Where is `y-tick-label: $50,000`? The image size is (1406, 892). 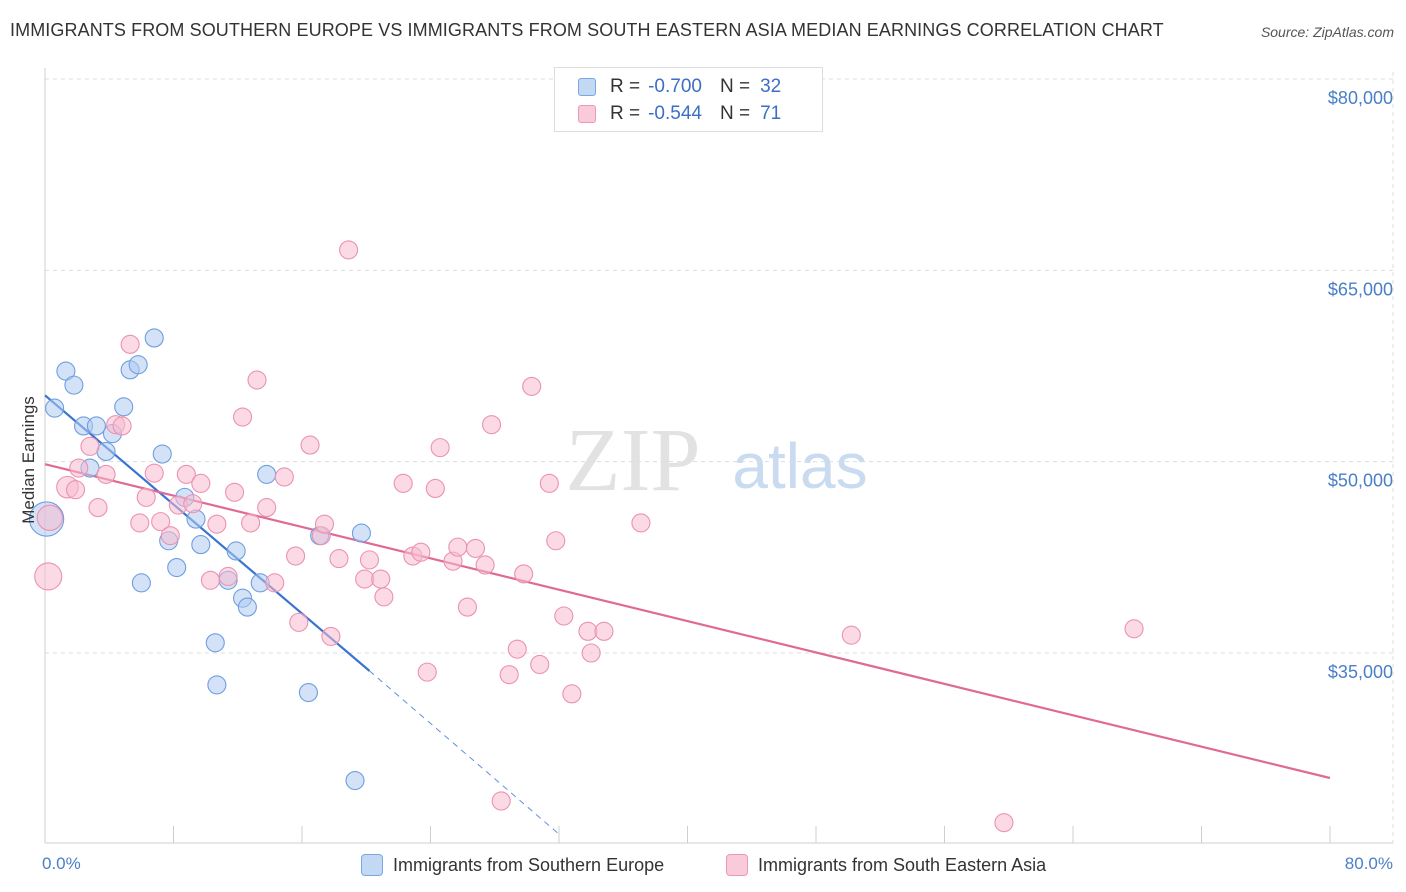
y-tick-label: $50,000 is located at coordinates (1360, 481).